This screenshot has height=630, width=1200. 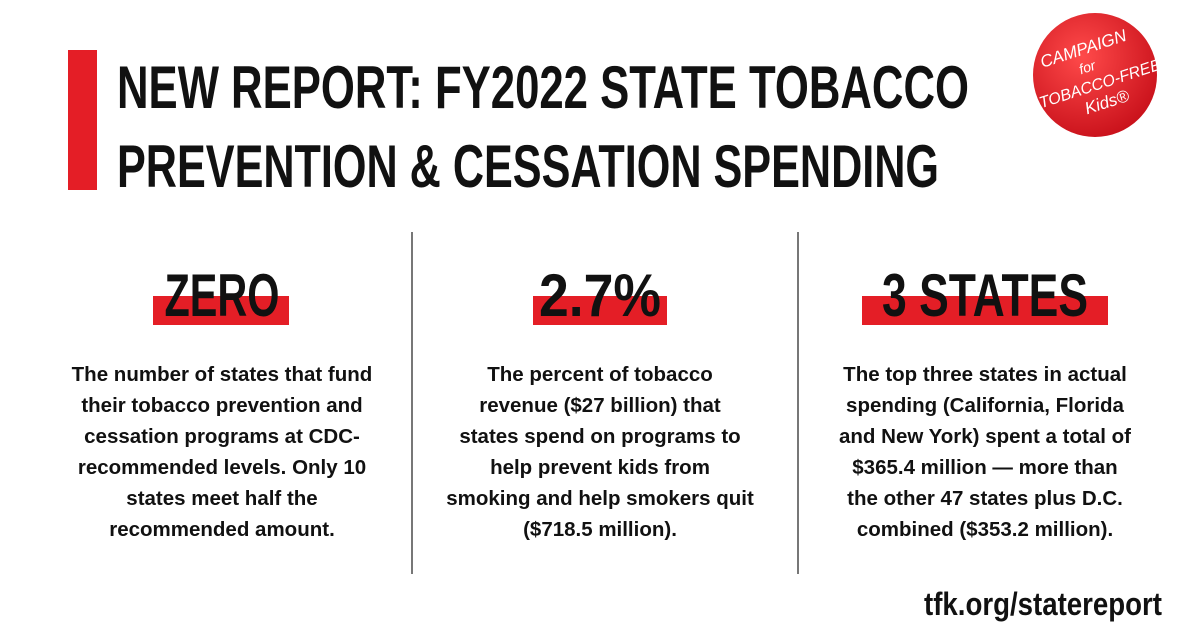 I want to click on stat-body-line: and New York) spent a total of, so click(x=985, y=436).